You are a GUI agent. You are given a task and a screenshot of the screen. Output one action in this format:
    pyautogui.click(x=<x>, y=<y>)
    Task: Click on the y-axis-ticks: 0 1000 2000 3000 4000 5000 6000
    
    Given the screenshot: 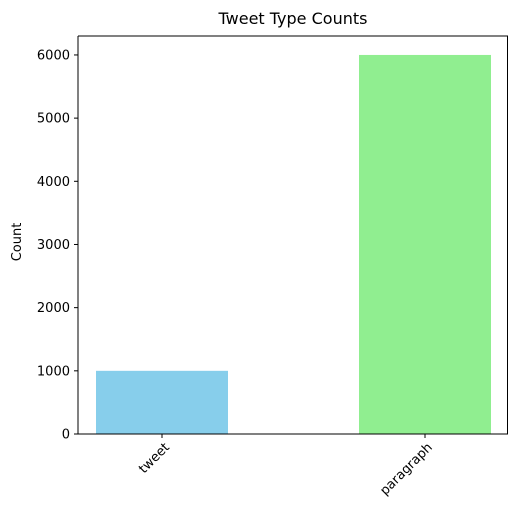 What is the action you would take?
    pyautogui.click(x=57, y=245)
    